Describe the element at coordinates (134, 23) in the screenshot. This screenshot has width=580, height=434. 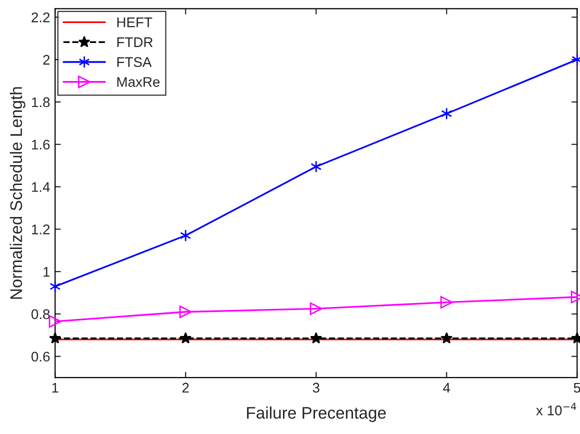
I see `legend-label: HEFT` at that location.